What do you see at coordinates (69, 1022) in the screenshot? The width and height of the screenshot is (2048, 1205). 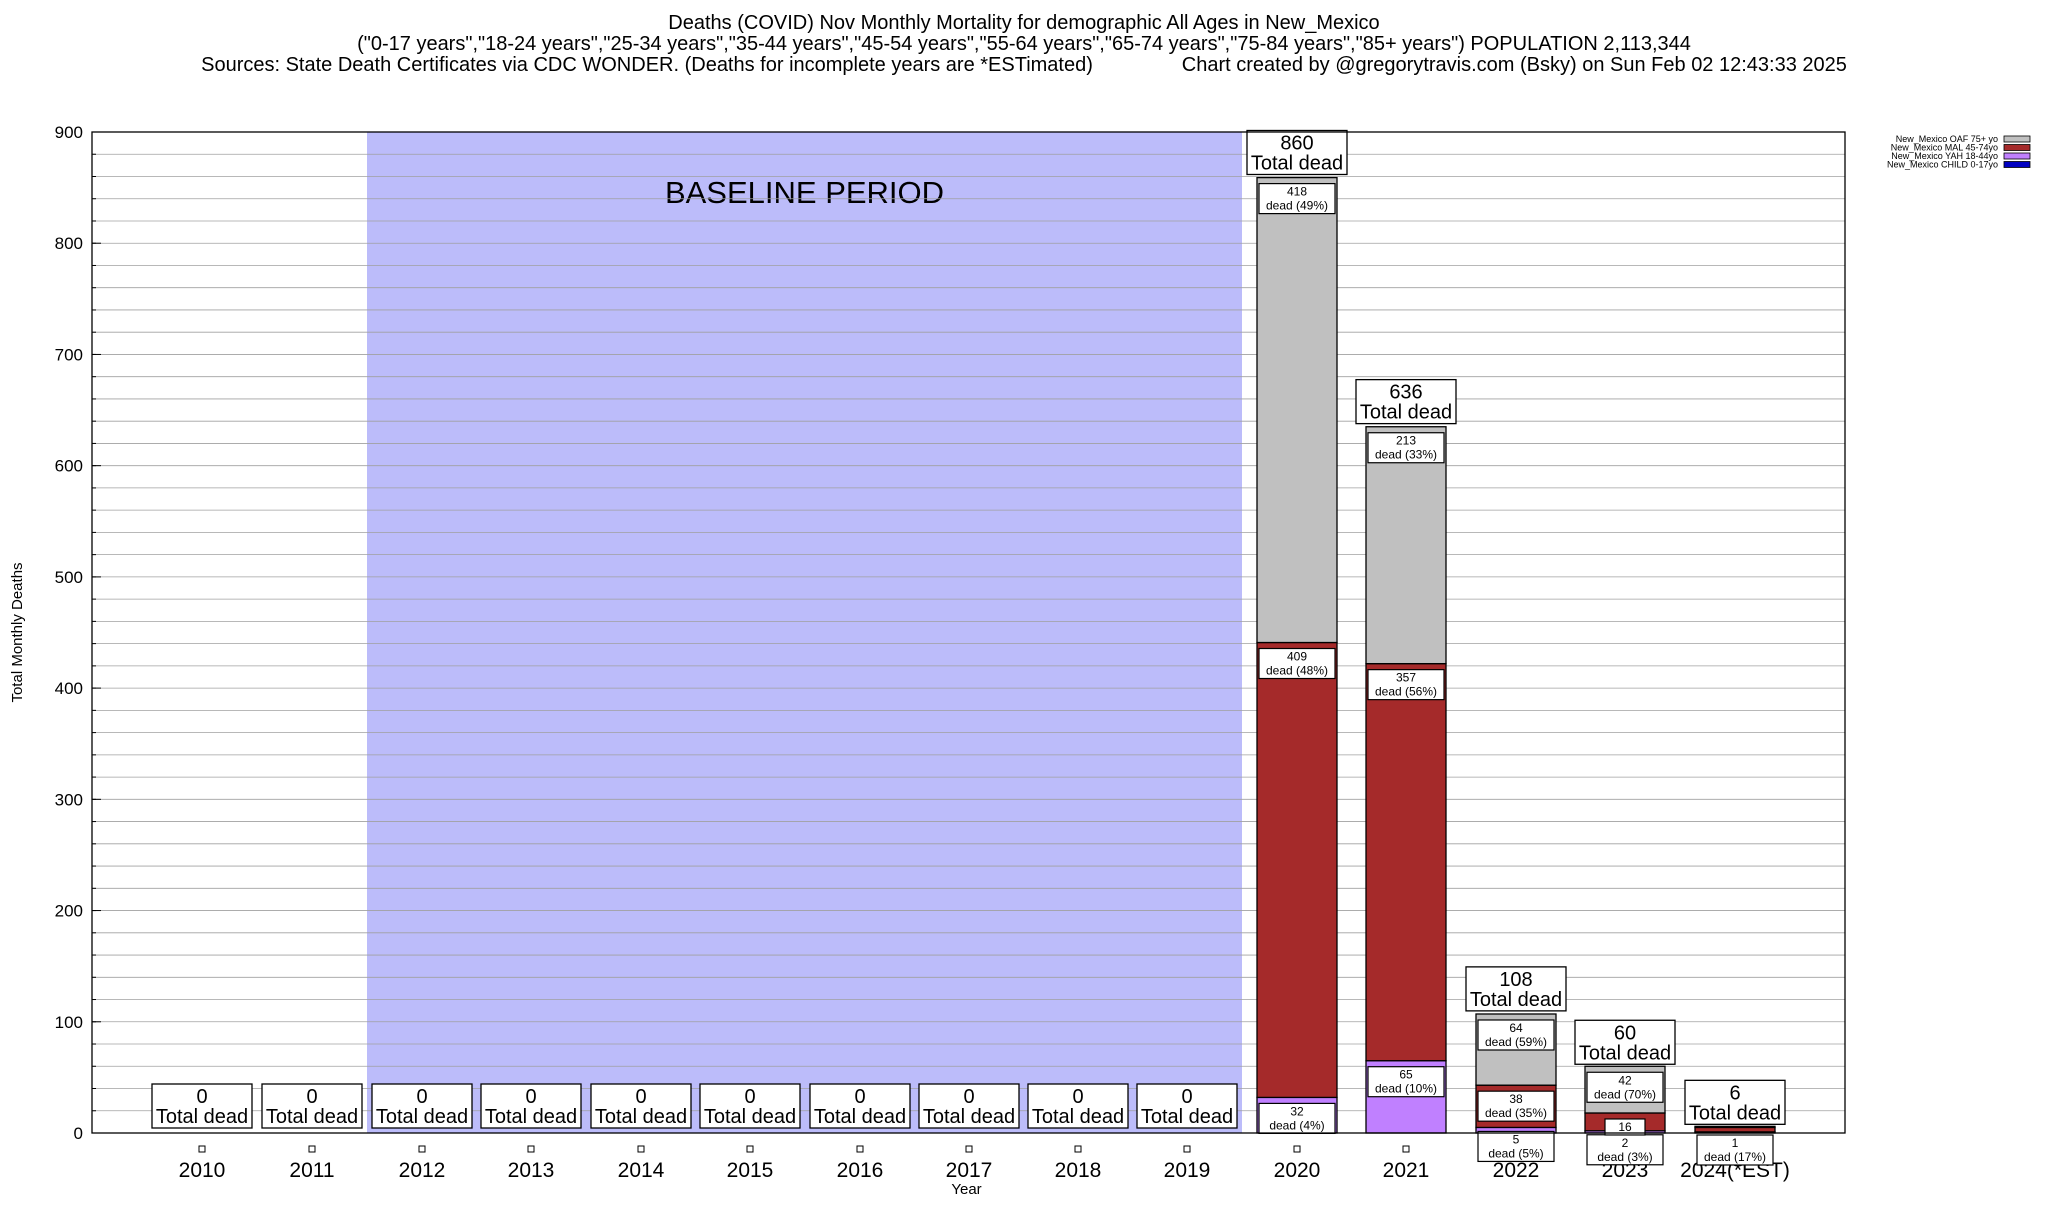 I see `y-tick-label: 100` at bounding box center [69, 1022].